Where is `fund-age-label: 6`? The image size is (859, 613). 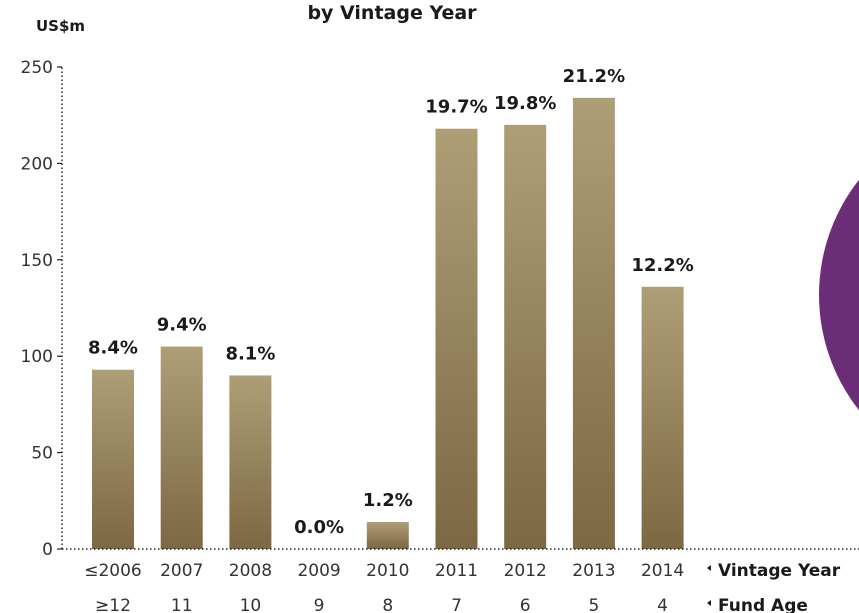 fund-age-label: 6 is located at coordinates (525, 604).